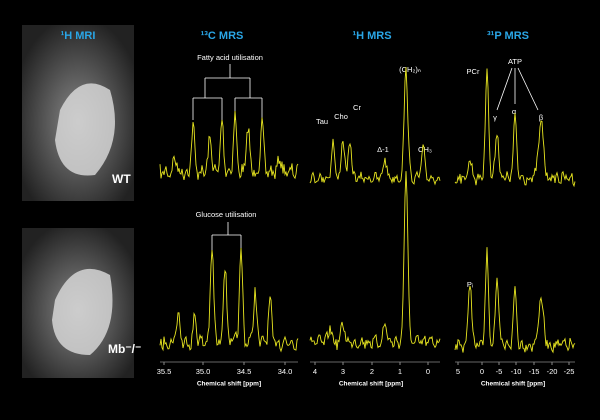 The height and width of the screenshot is (420, 600). Describe the element at coordinates (82, 311) in the screenshot. I see `heart-ko` at that location.